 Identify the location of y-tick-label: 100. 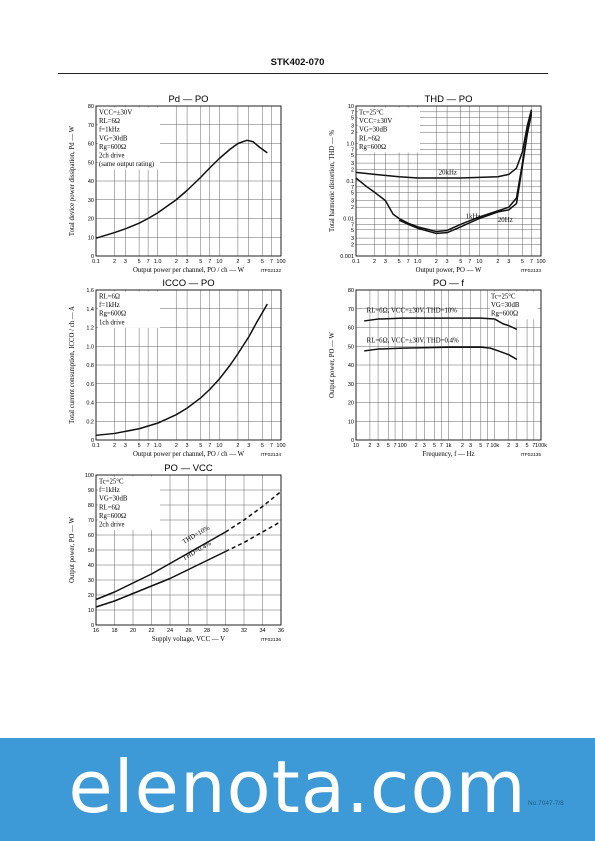
(89, 476).